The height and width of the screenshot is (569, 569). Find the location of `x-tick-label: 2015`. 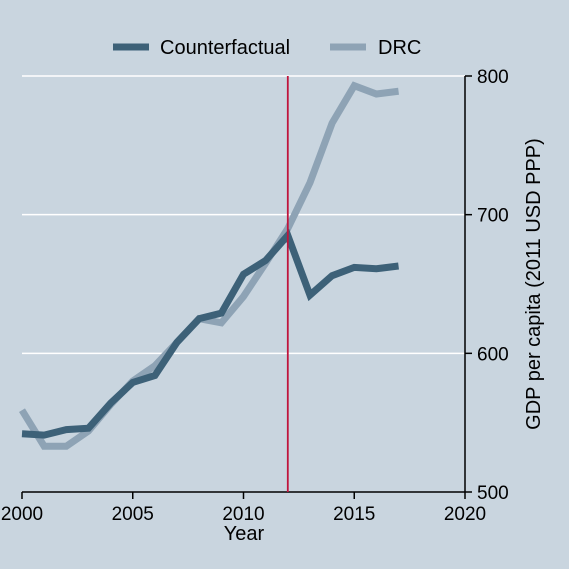

x-tick-label: 2015 is located at coordinates (354, 514).